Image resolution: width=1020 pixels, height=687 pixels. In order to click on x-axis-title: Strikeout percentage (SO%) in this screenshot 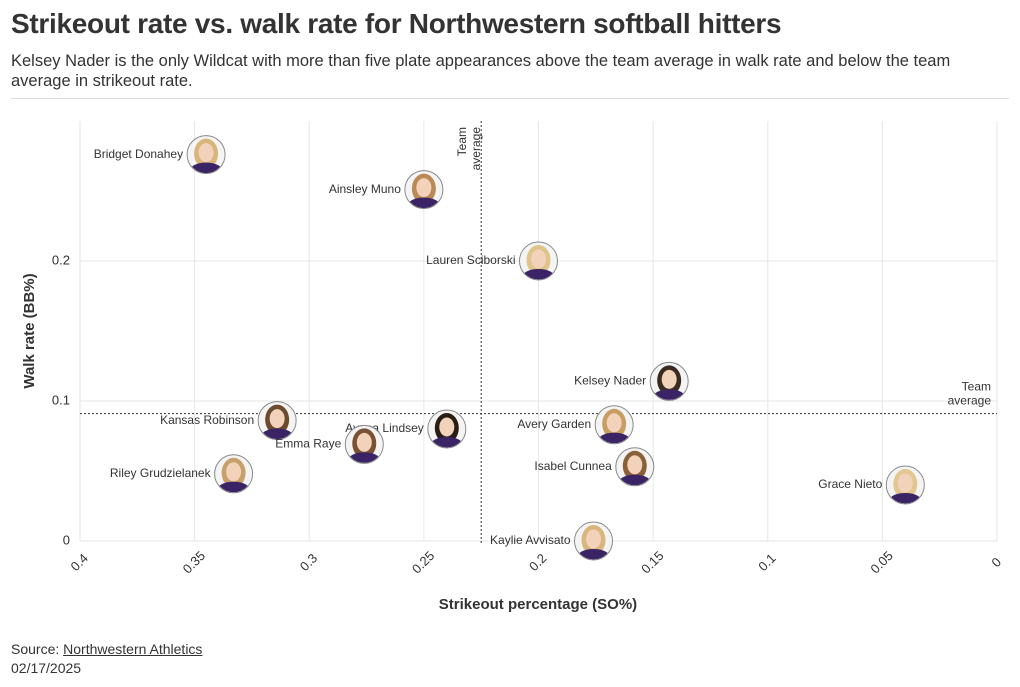, I will do `click(538, 604)`.